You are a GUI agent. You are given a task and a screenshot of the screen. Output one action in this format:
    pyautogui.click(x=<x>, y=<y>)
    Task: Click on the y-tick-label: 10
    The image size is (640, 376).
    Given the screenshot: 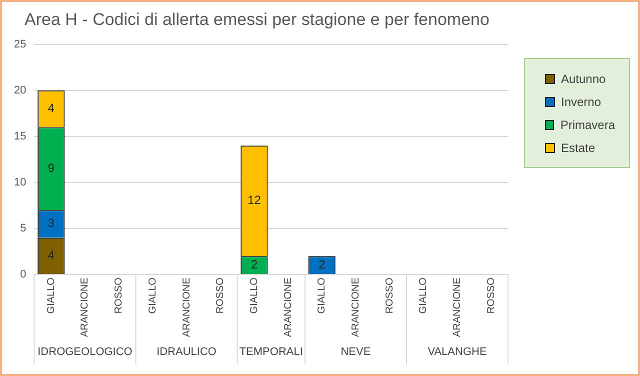 What is the action you would take?
    pyautogui.click(x=20, y=182)
    